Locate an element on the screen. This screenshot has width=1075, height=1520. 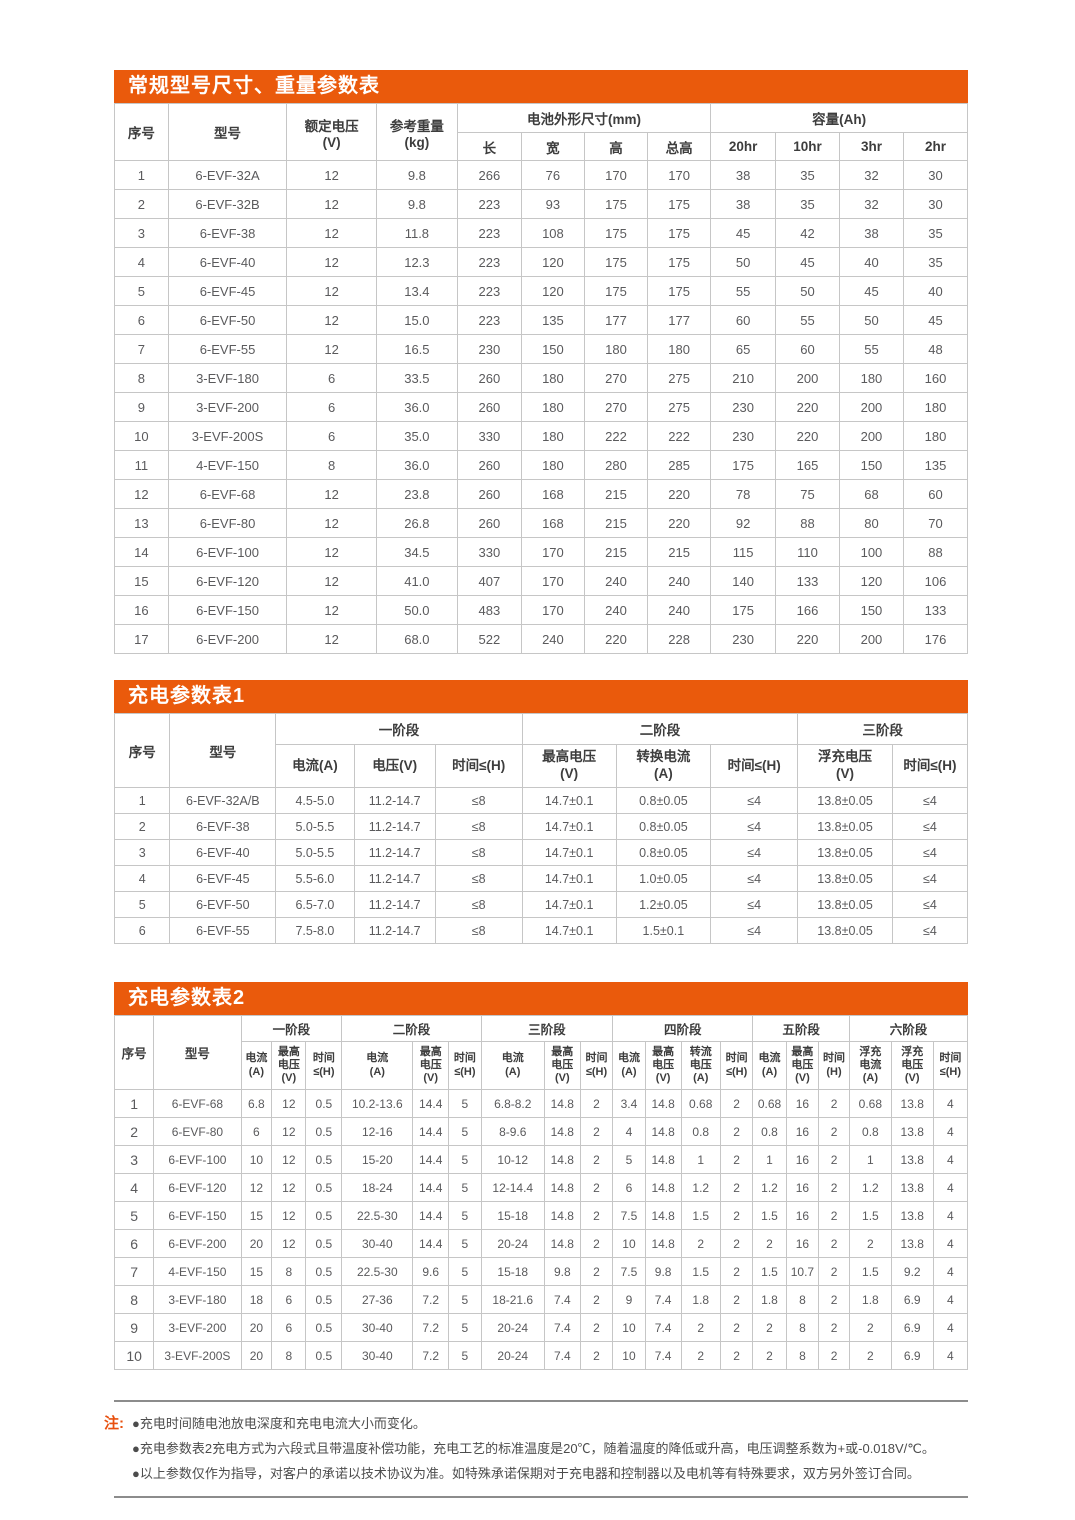
data-cell: 92 is located at coordinates (743, 523).